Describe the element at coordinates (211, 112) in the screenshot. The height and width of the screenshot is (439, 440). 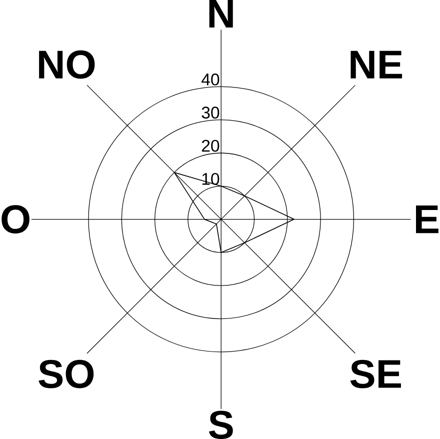
I see `y-tick-label: 30` at that location.